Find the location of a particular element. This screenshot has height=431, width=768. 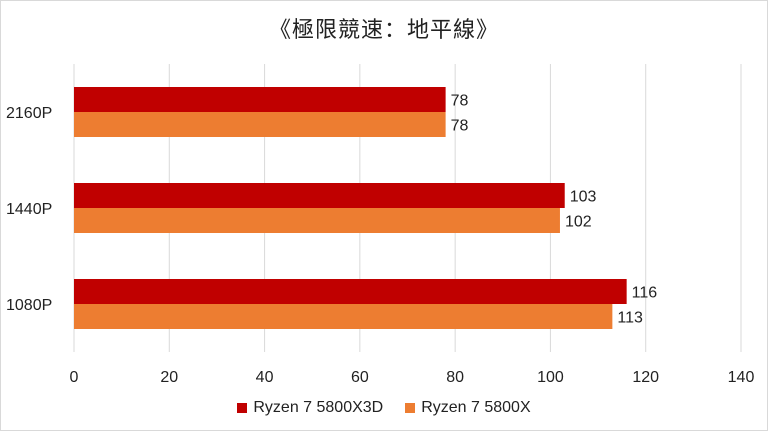

data-label: 103 is located at coordinates (583, 197).